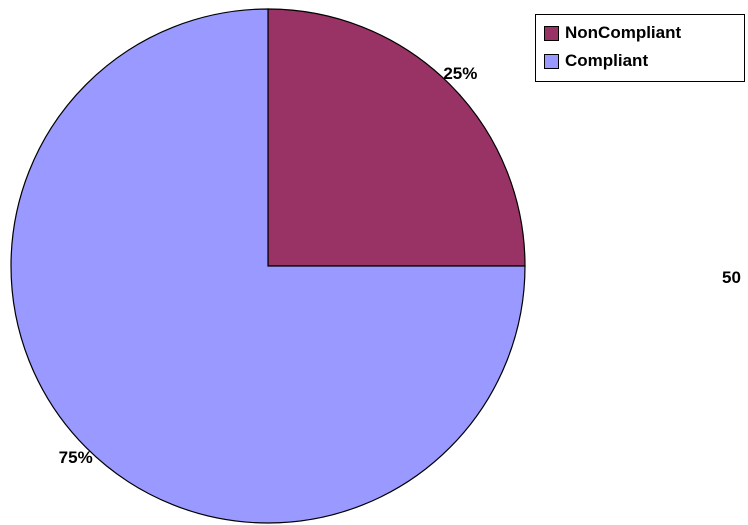 The image size is (748, 525). I want to click on slice-label-compliant: 75%, so click(75, 458).